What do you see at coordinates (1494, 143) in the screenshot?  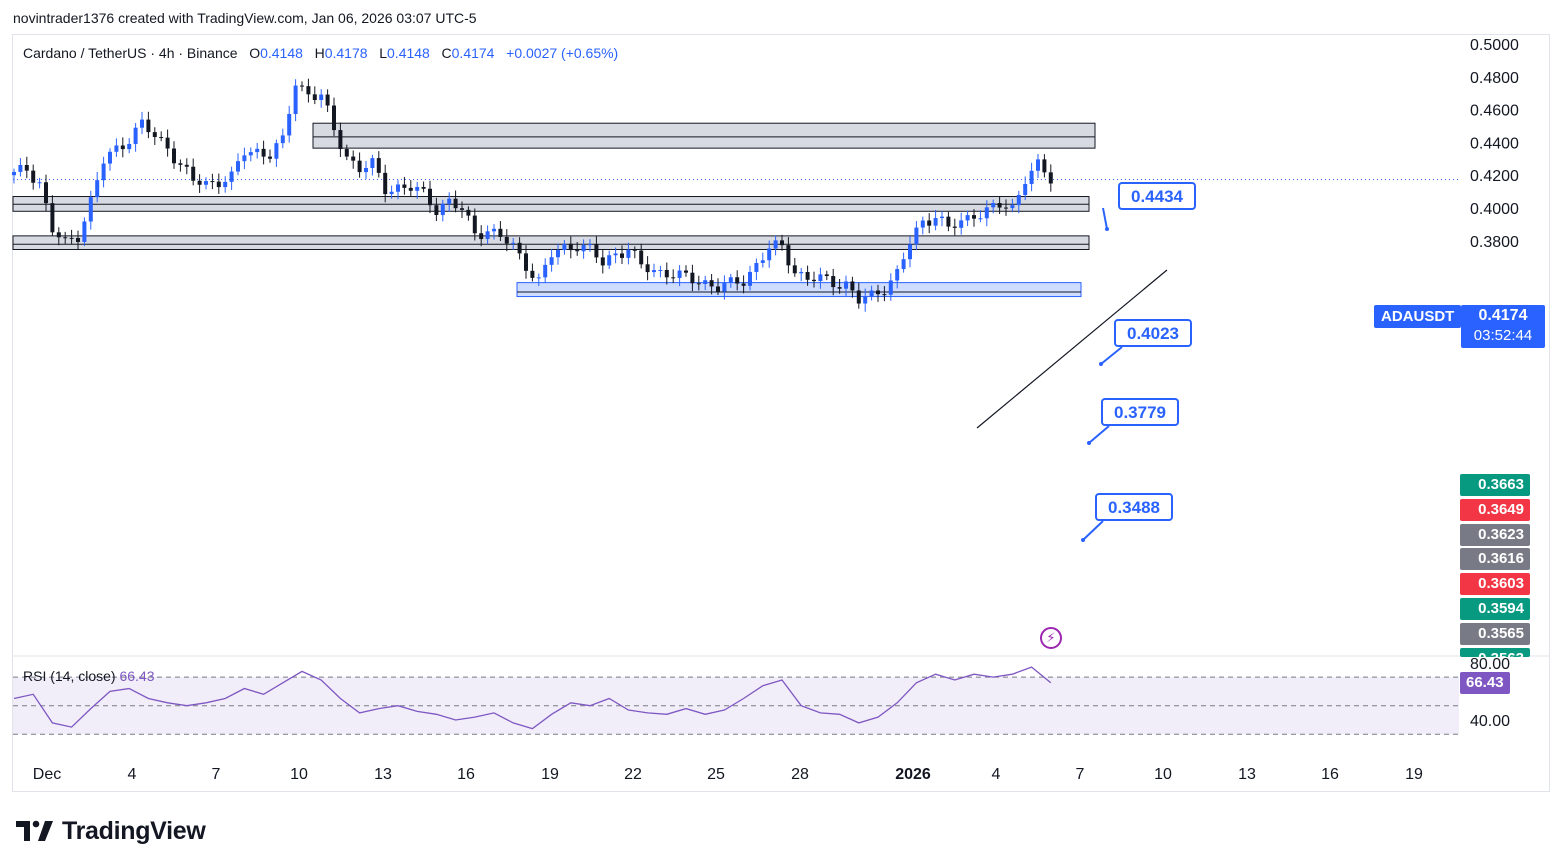 I see `y-tick-label: 0.4400` at bounding box center [1494, 143].